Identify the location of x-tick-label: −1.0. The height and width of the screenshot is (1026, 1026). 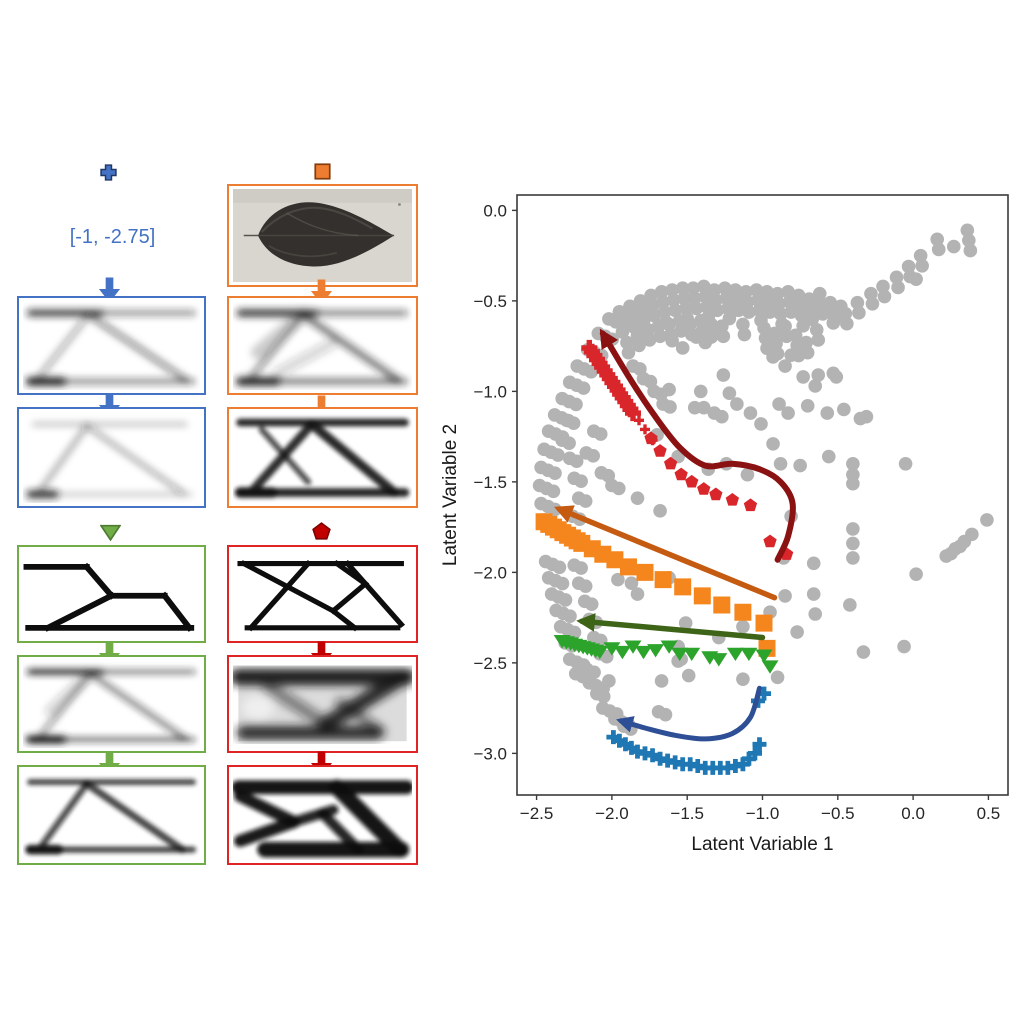
(763, 813).